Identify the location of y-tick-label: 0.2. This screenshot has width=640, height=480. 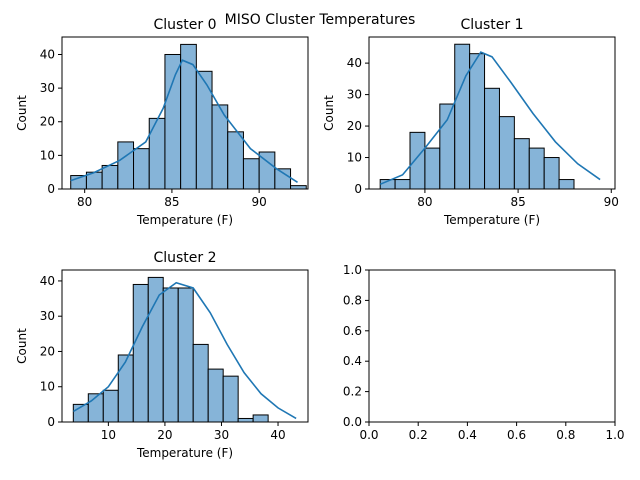
(352, 392).